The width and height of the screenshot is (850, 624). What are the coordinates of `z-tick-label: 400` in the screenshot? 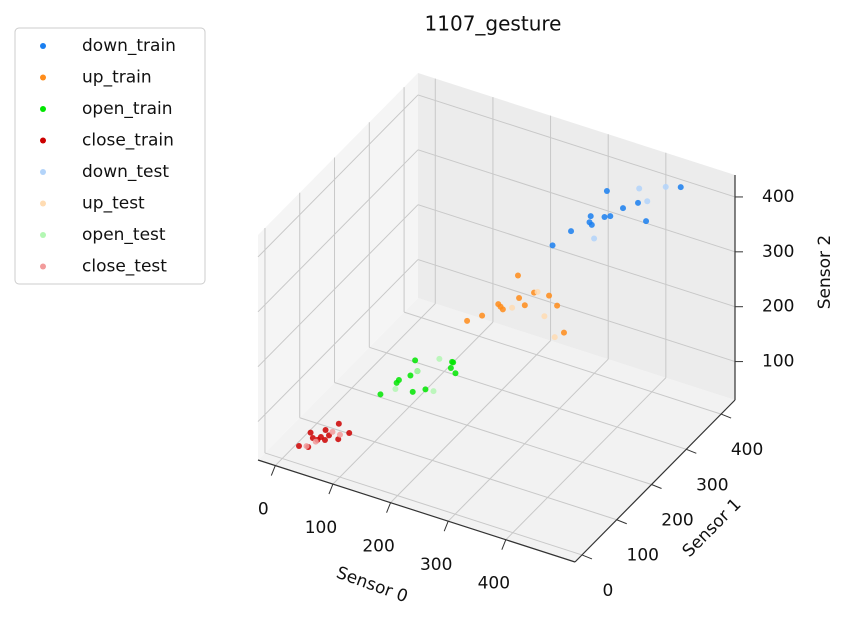 It's located at (778, 197).